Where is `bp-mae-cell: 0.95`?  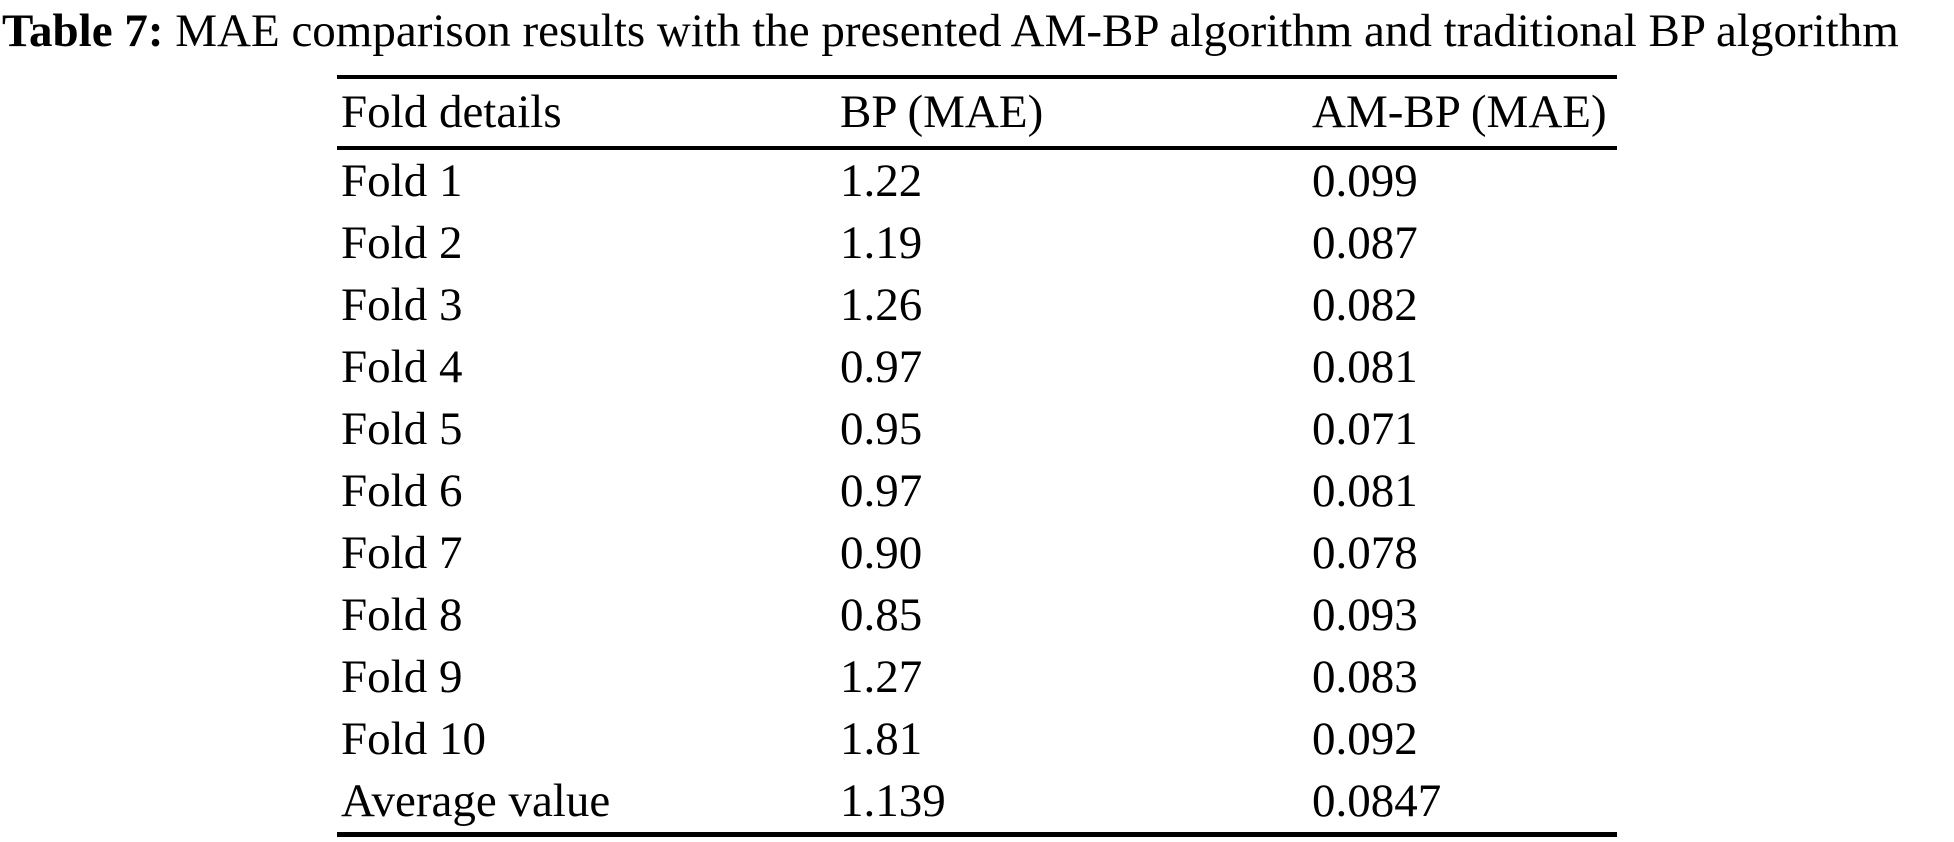 bp-mae-cell: 0.95 is located at coordinates (881, 428).